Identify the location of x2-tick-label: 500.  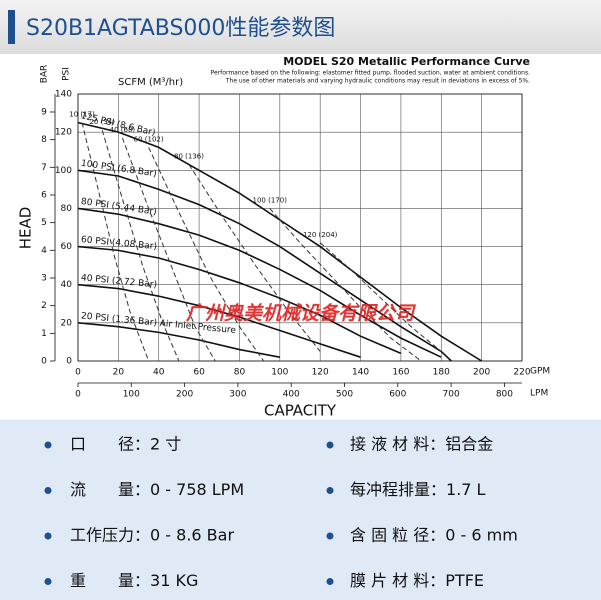
(344, 395).